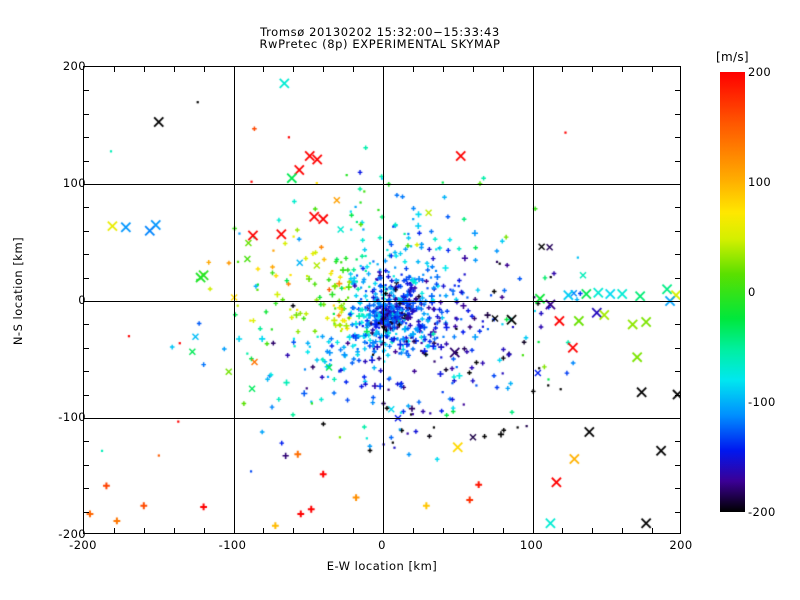 Image resolution: width=800 pixels, height=600 pixels. What do you see at coordinates (232, 545) in the screenshot?
I see `x-tick-label: -100` at bounding box center [232, 545].